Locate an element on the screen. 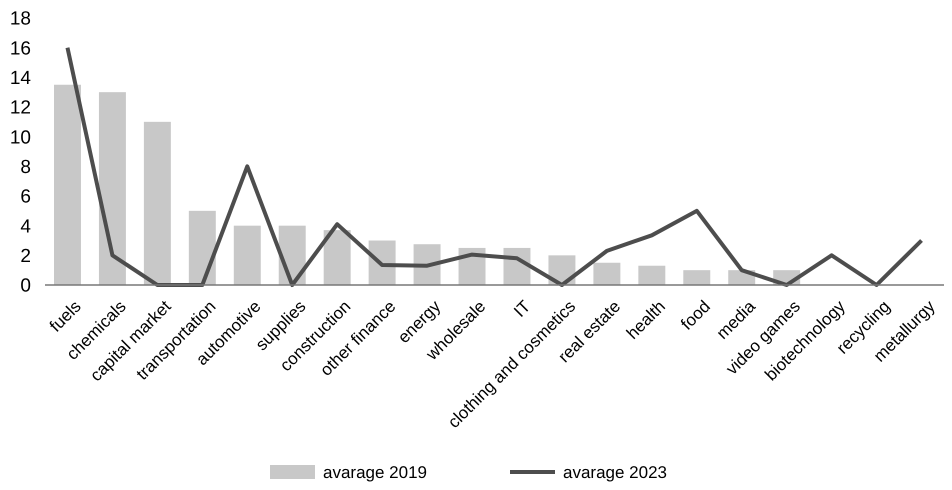 The height and width of the screenshot is (490, 952). legend-label: avarage 2023 is located at coordinates (615, 472).